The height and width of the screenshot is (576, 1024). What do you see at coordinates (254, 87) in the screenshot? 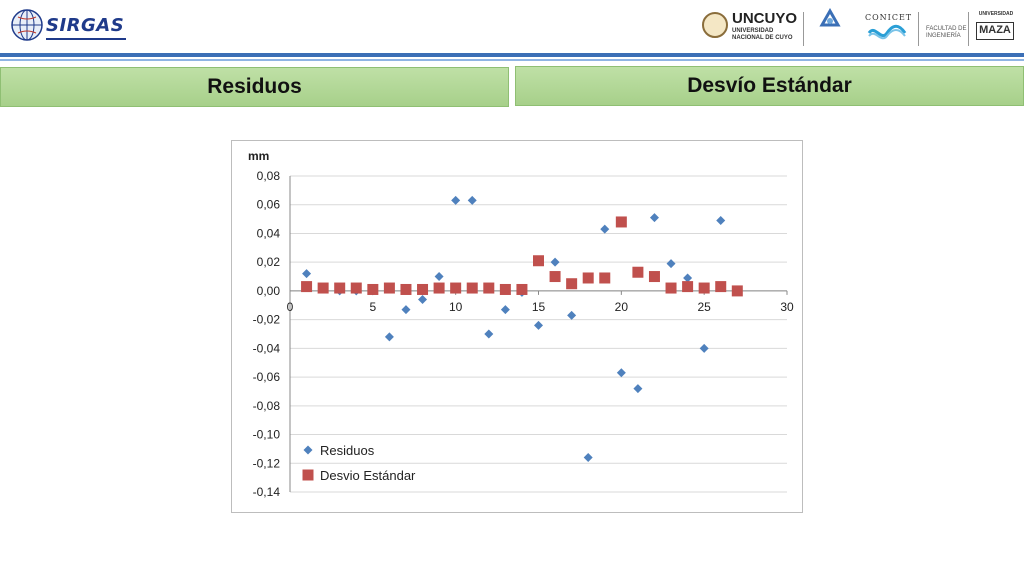
I see `residuos-title: Residuos` at bounding box center [254, 87].